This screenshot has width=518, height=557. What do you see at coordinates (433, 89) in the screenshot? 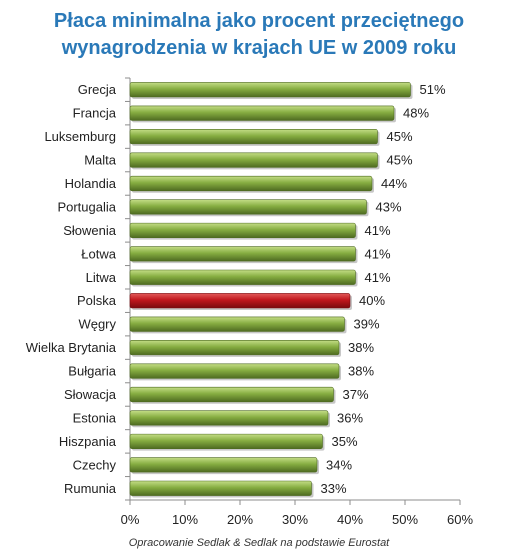
I see `data-label: 51%` at bounding box center [433, 89].